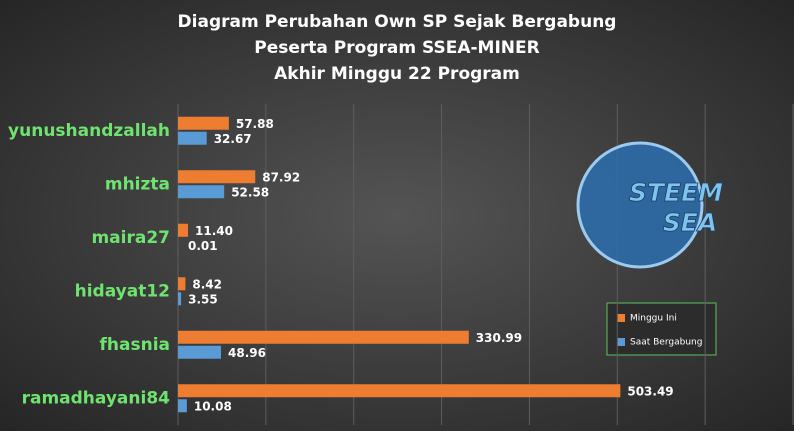  Describe the element at coordinates (499, 338) in the screenshot. I see `data-label: 330.99` at that location.